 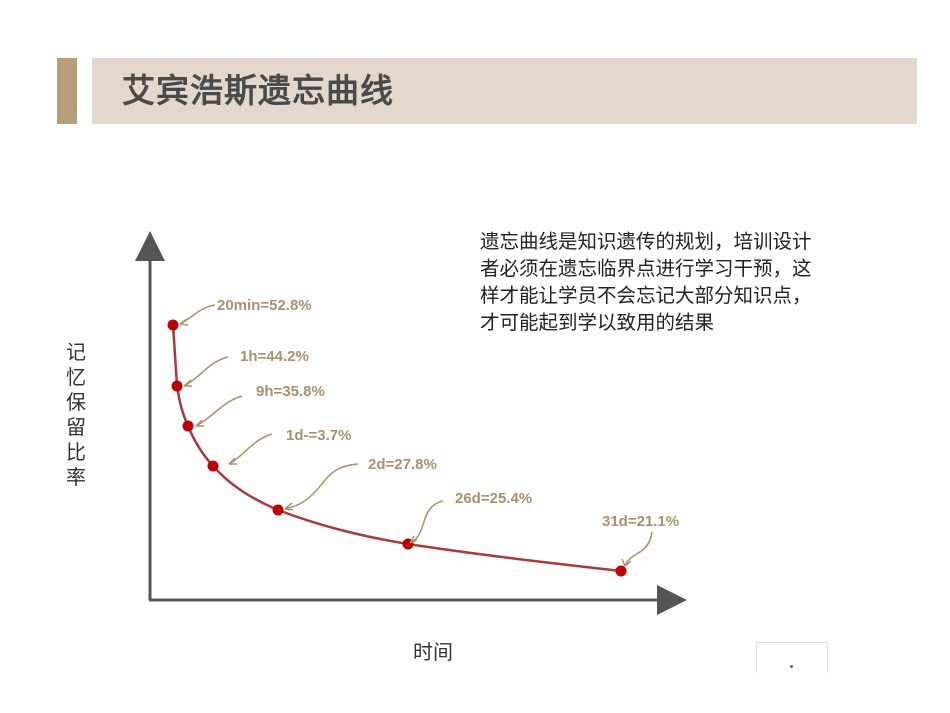 What do you see at coordinates (433, 652) in the screenshot?
I see `x-axis-label: 时间` at bounding box center [433, 652].